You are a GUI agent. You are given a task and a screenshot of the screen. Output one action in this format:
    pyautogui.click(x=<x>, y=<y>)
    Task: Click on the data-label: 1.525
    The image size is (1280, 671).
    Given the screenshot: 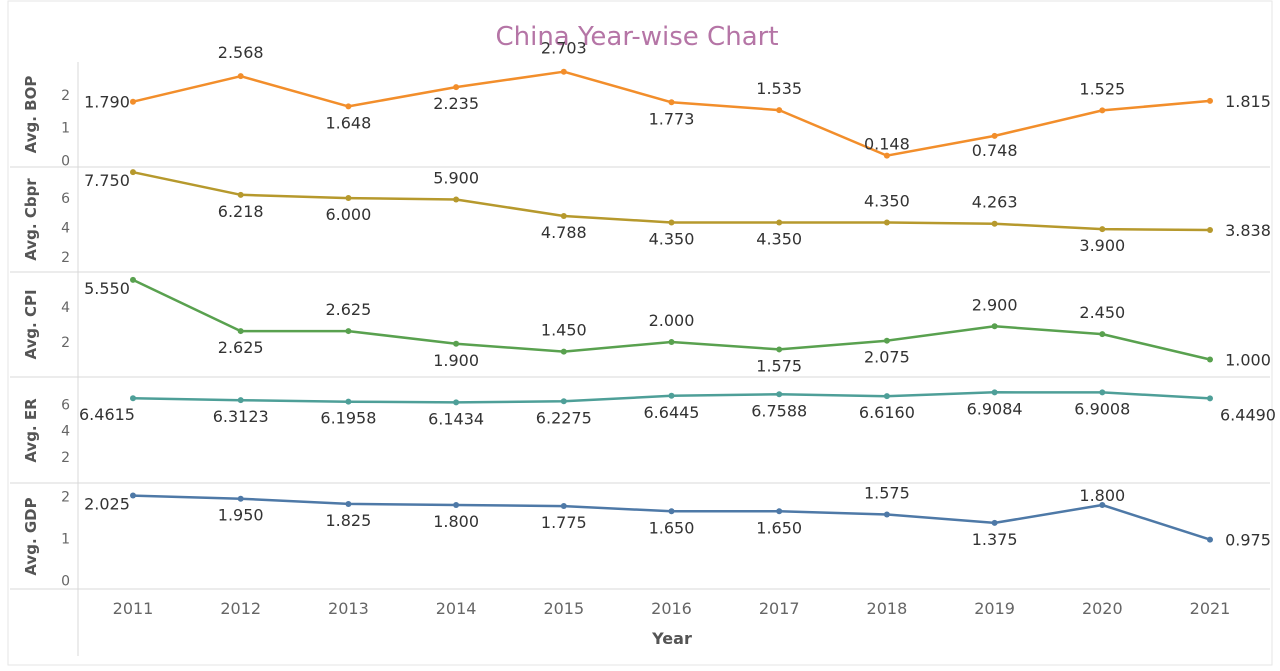 What is the action you would take?
    pyautogui.click(x=1102, y=88)
    